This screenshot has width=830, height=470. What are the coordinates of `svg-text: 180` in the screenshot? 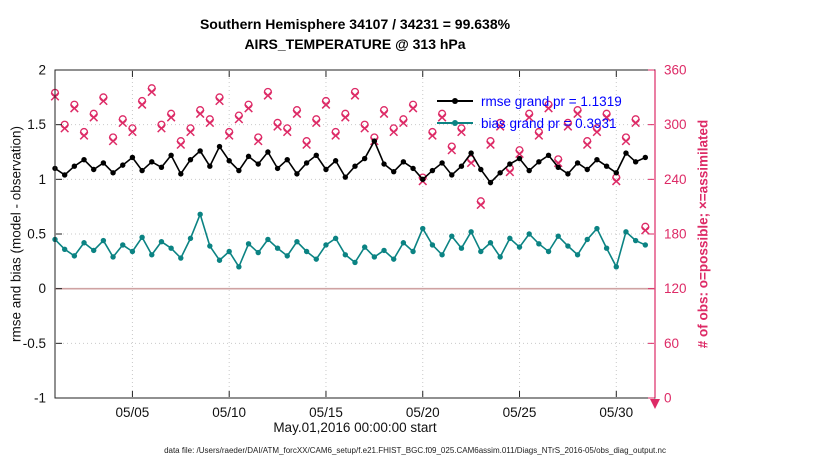 It's located at (675, 234).